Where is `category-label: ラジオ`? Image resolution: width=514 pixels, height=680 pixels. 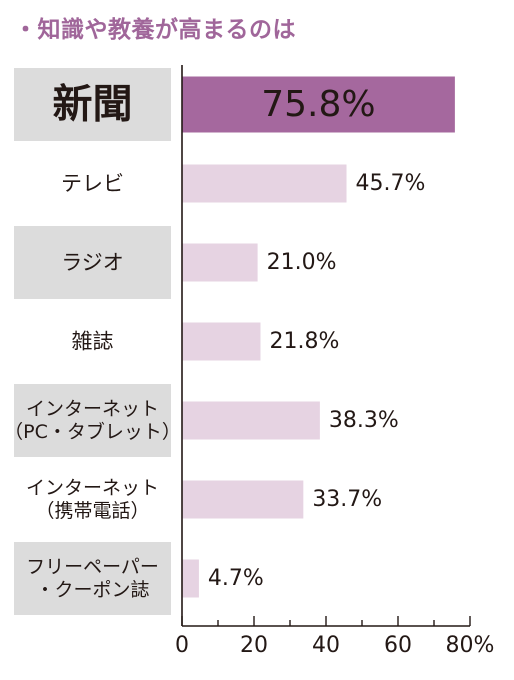
category-label: ラジオ is located at coordinates (92, 263).